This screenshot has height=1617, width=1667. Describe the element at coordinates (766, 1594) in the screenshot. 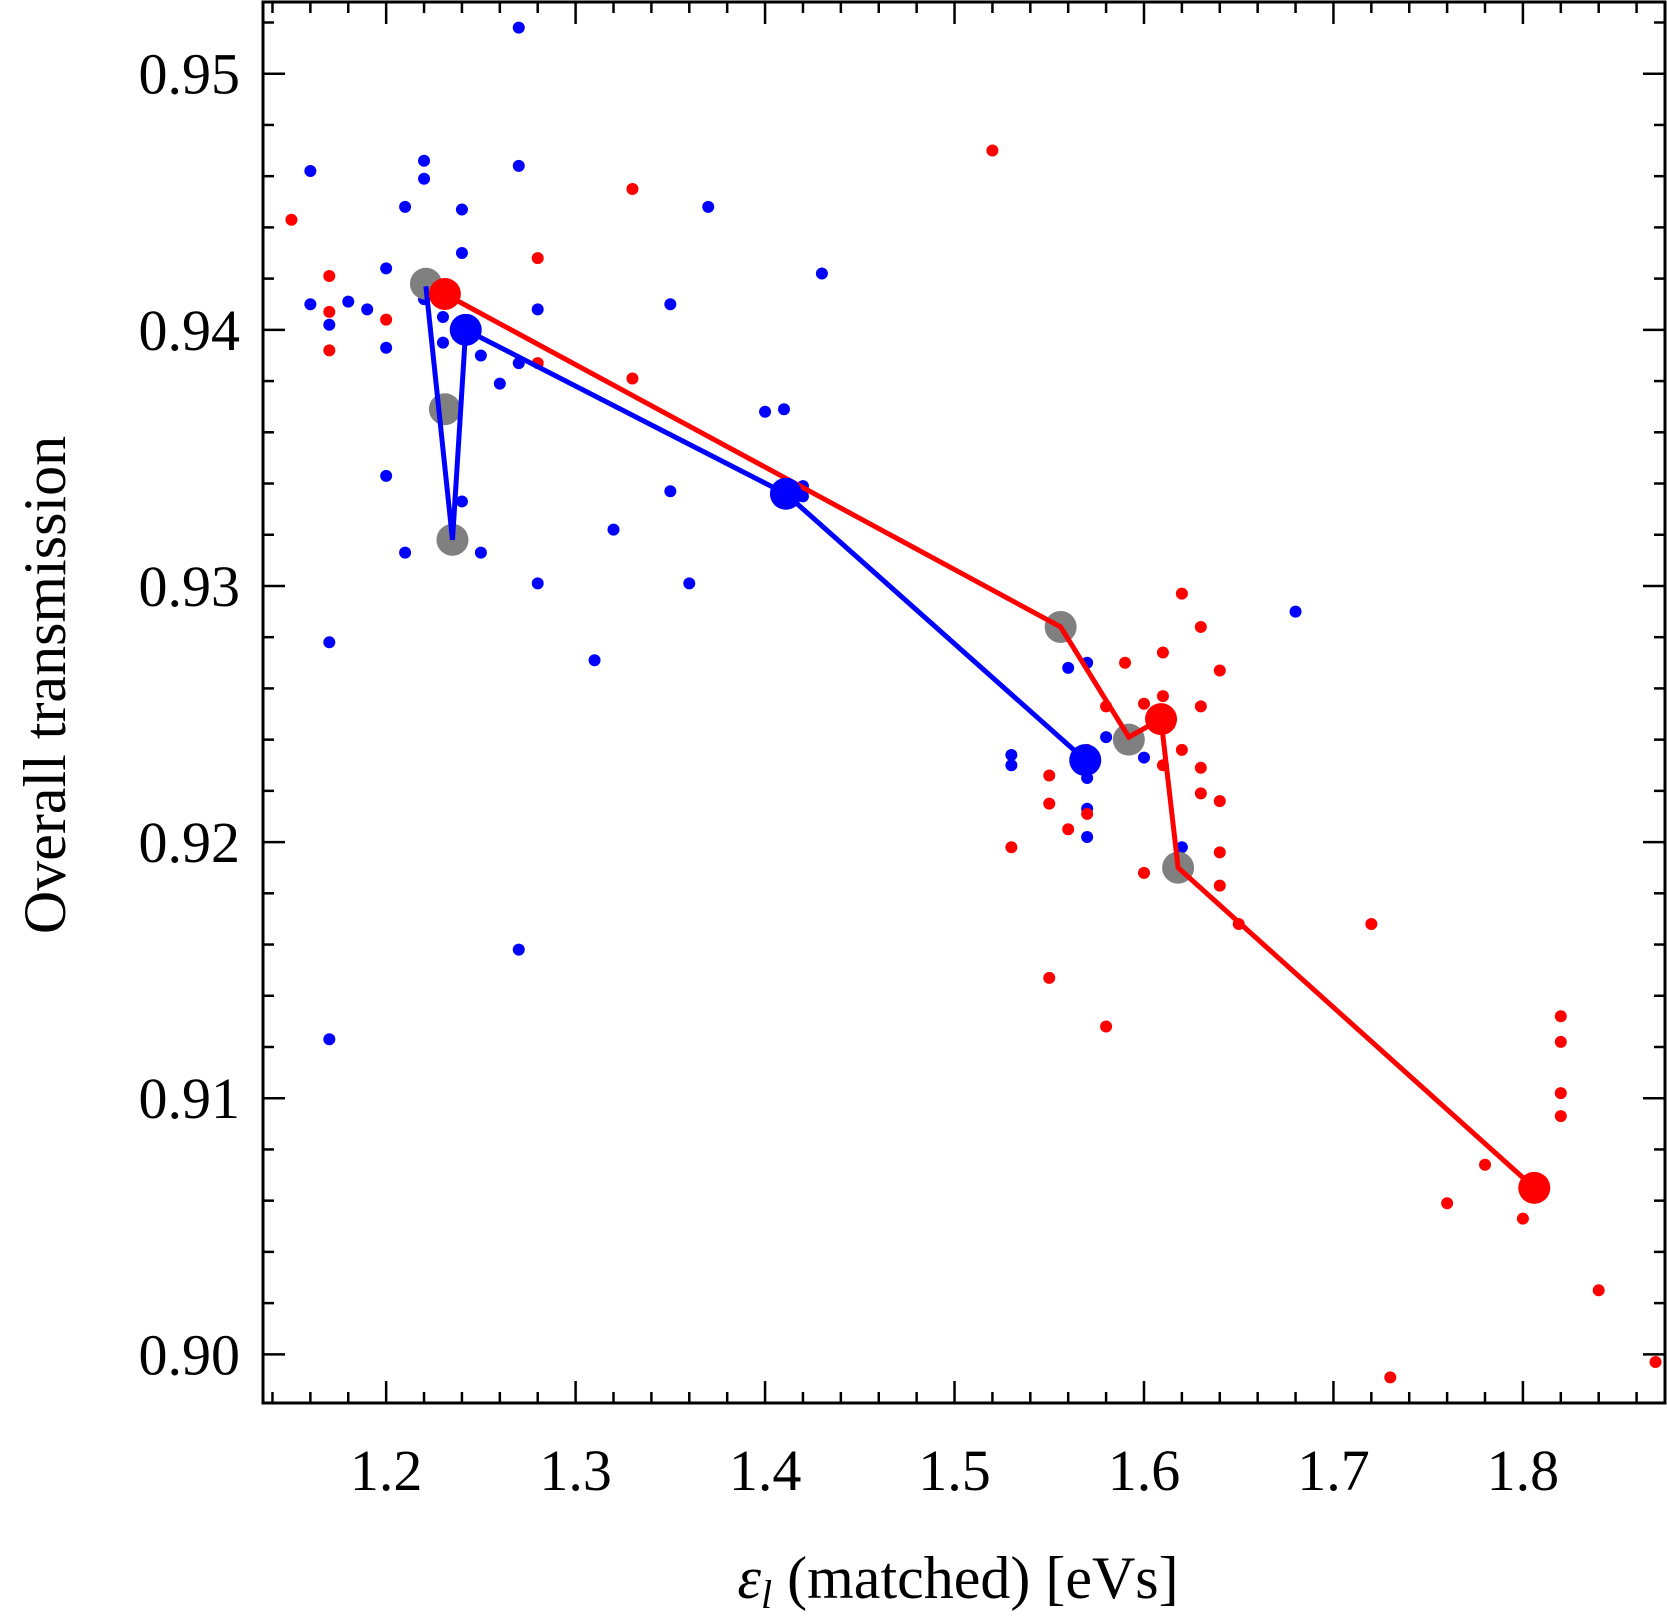

I see `x-axis-subscript: l` at that location.